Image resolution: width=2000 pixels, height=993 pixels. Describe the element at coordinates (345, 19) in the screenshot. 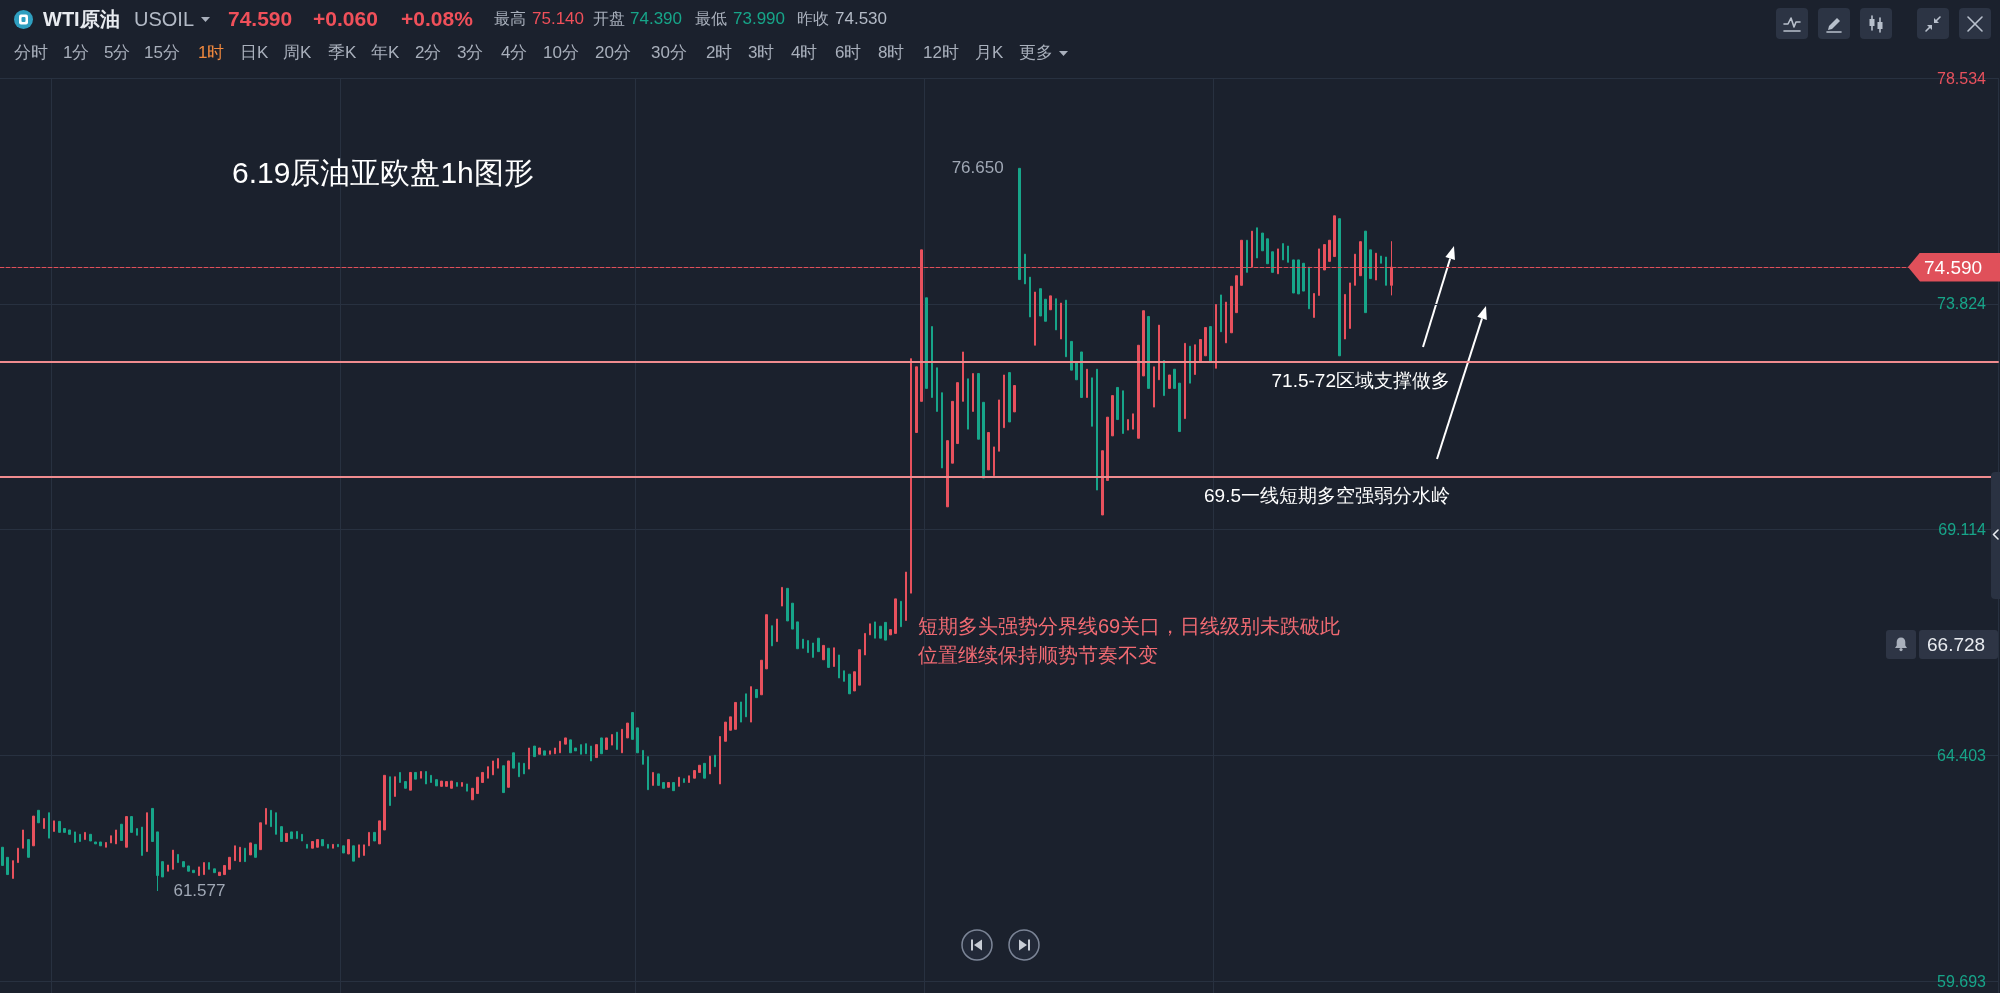

I see `text: +0.060` at that location.